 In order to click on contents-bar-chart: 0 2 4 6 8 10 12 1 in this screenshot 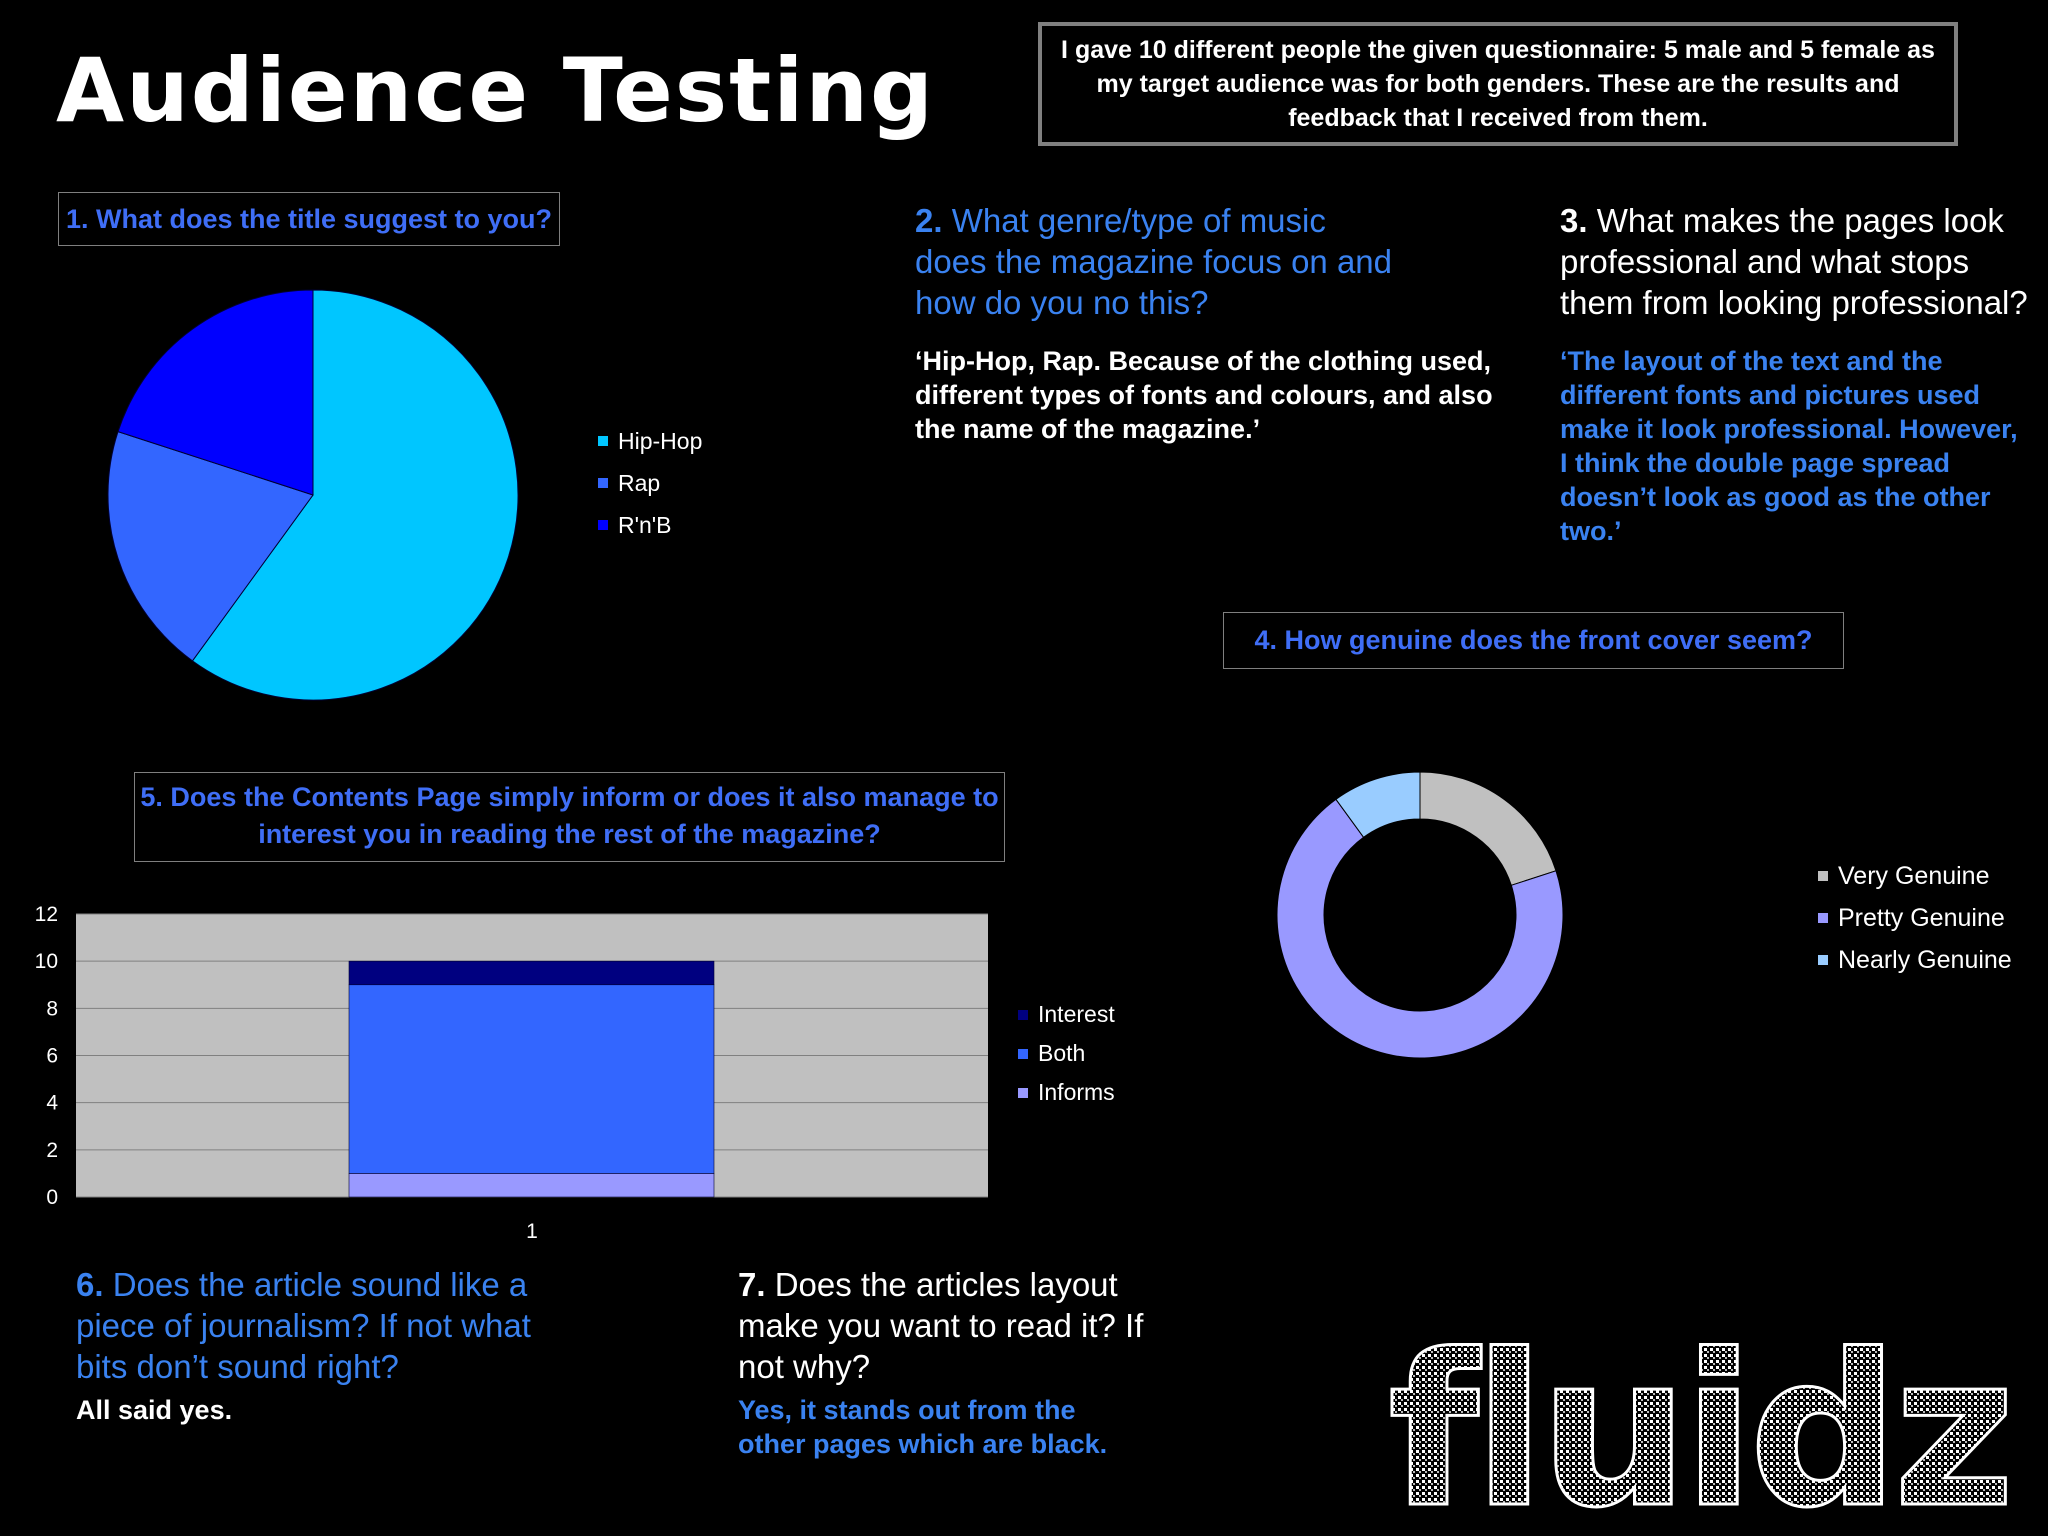, I will do `click(511, 1073)`.